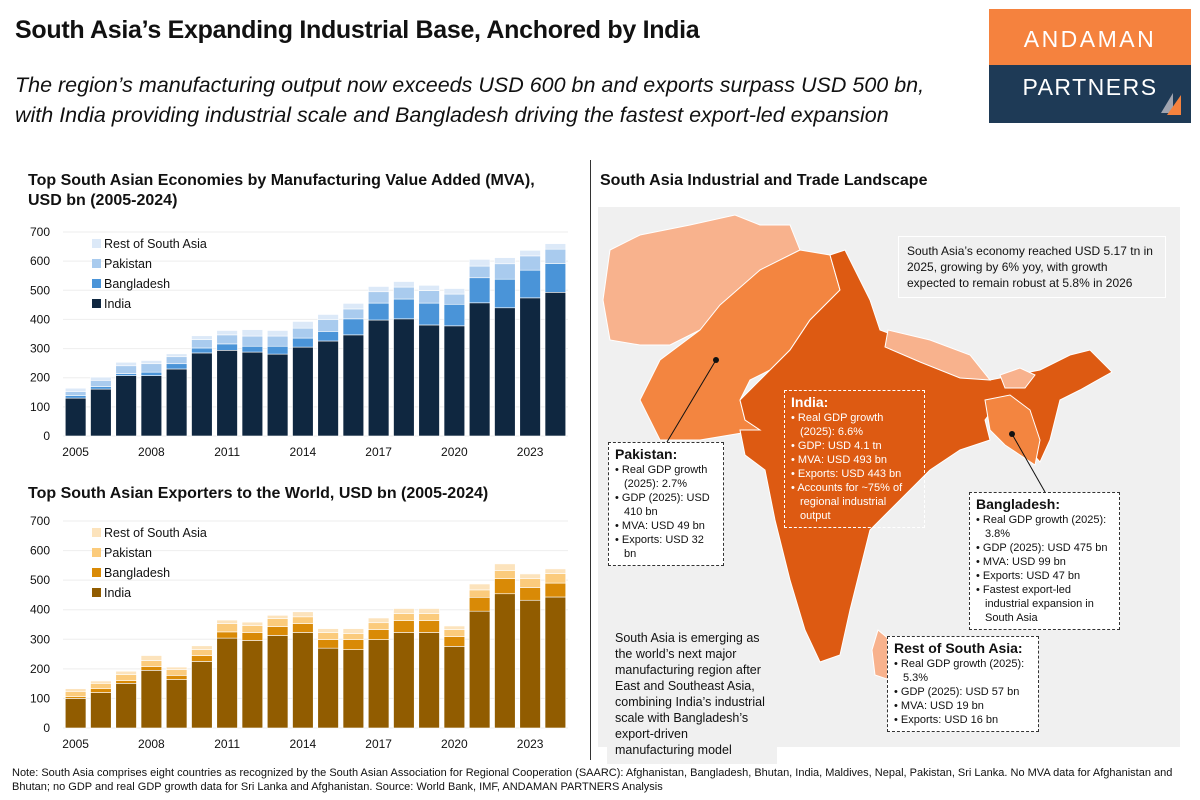 The image size is (1200, 800). What do you see at coordinates (1090, 66) in the screenshot?
I see `andaman-partners-logo: ANDAMAN PARTNERS` at bounding box center [1090, 66].